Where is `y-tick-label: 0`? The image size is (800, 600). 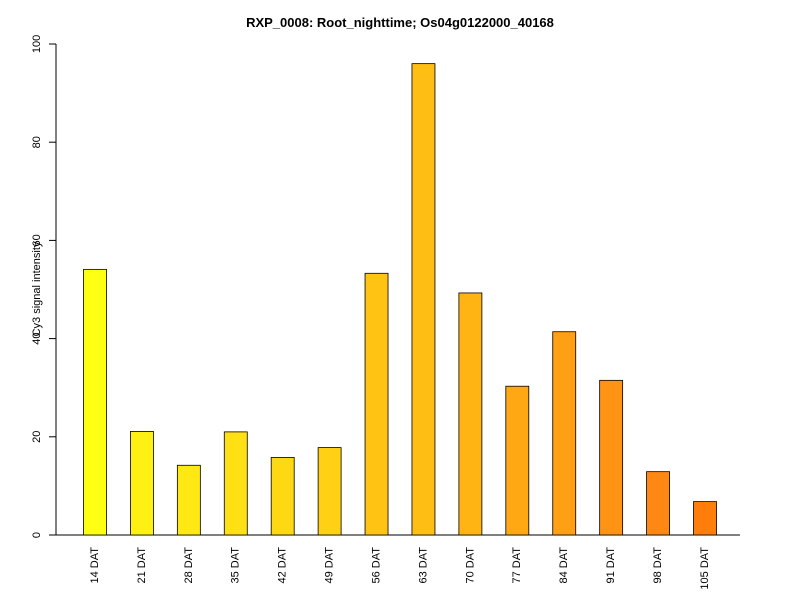 y-tick-label: 0 is located at coordinates (37, 535).